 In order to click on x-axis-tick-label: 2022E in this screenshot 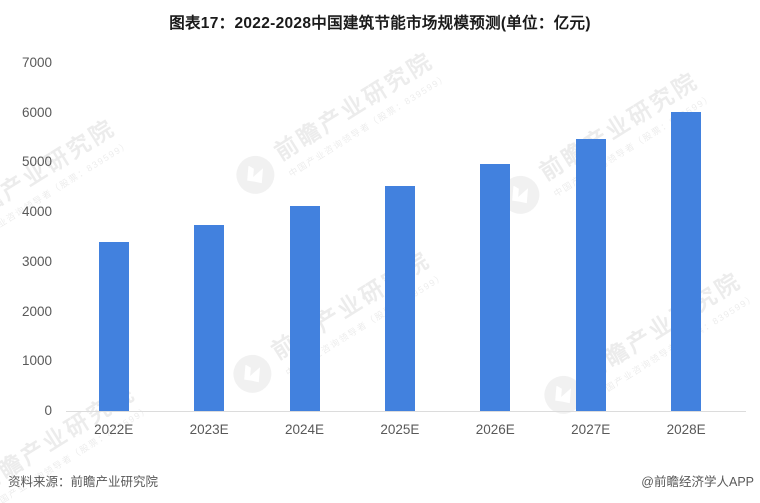, I will do `click(114, 429)`.